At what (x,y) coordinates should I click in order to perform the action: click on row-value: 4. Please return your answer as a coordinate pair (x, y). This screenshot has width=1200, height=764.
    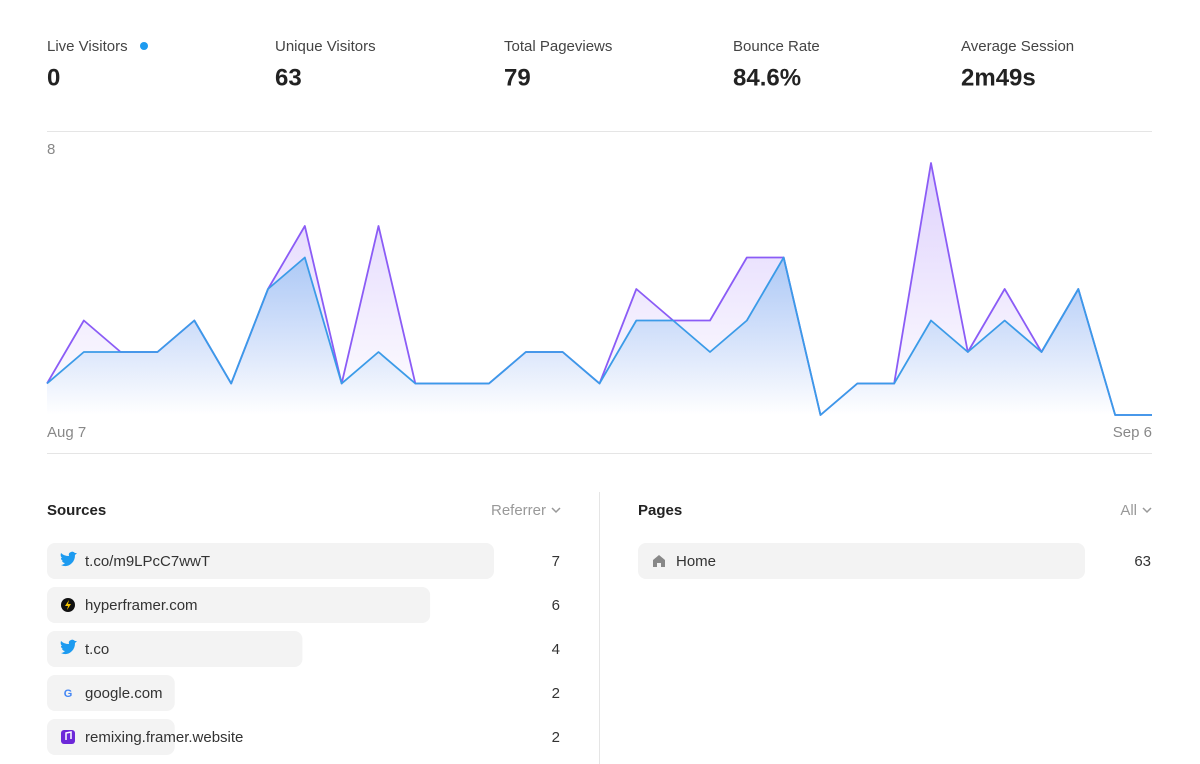
    Looking at the image, I should click on (556, 649).